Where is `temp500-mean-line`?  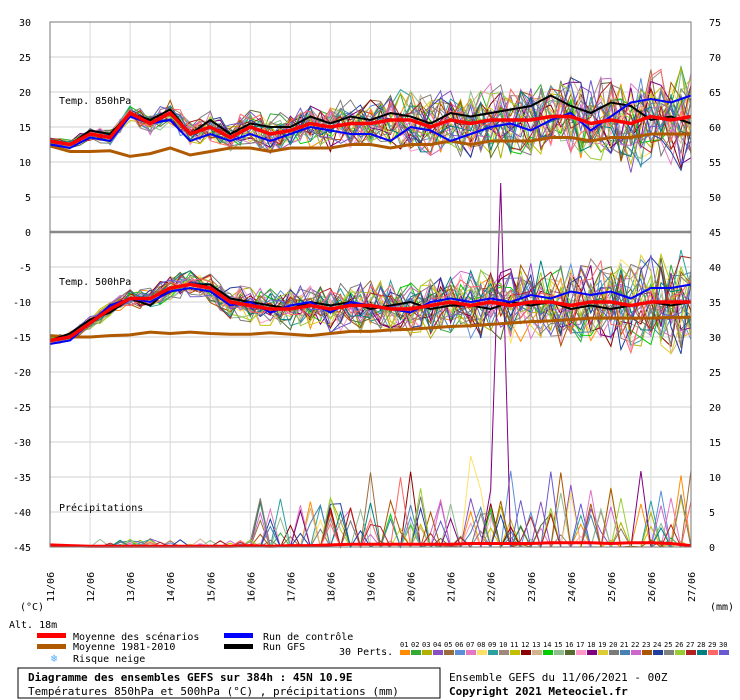
temp500-mean-line is located at coordinates (370, 312).